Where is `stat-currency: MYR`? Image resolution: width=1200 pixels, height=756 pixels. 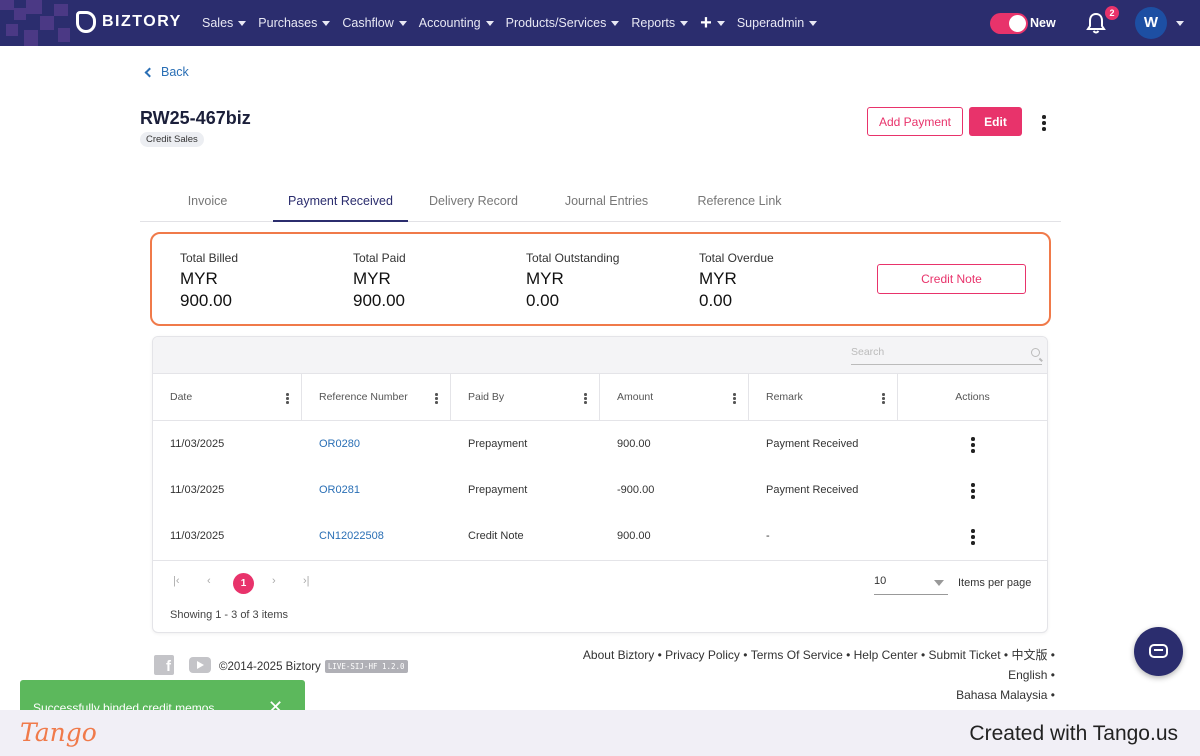 stat-currency: MYR is located at coordinates (545, 278).